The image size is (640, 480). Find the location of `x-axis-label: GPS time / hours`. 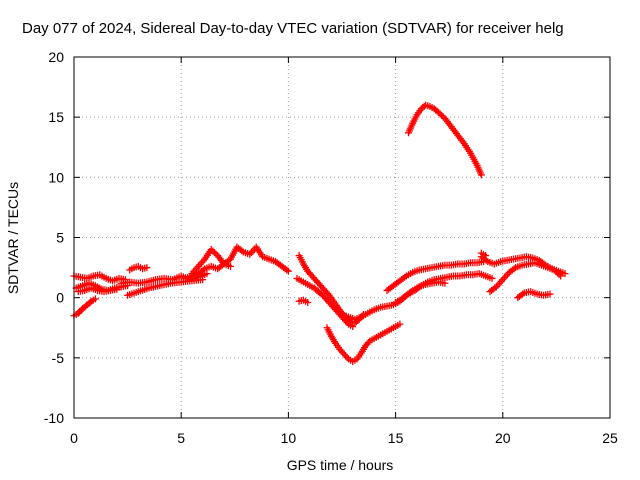

x-axis-label: GPS time / hours is located at coordinates (340, 465).